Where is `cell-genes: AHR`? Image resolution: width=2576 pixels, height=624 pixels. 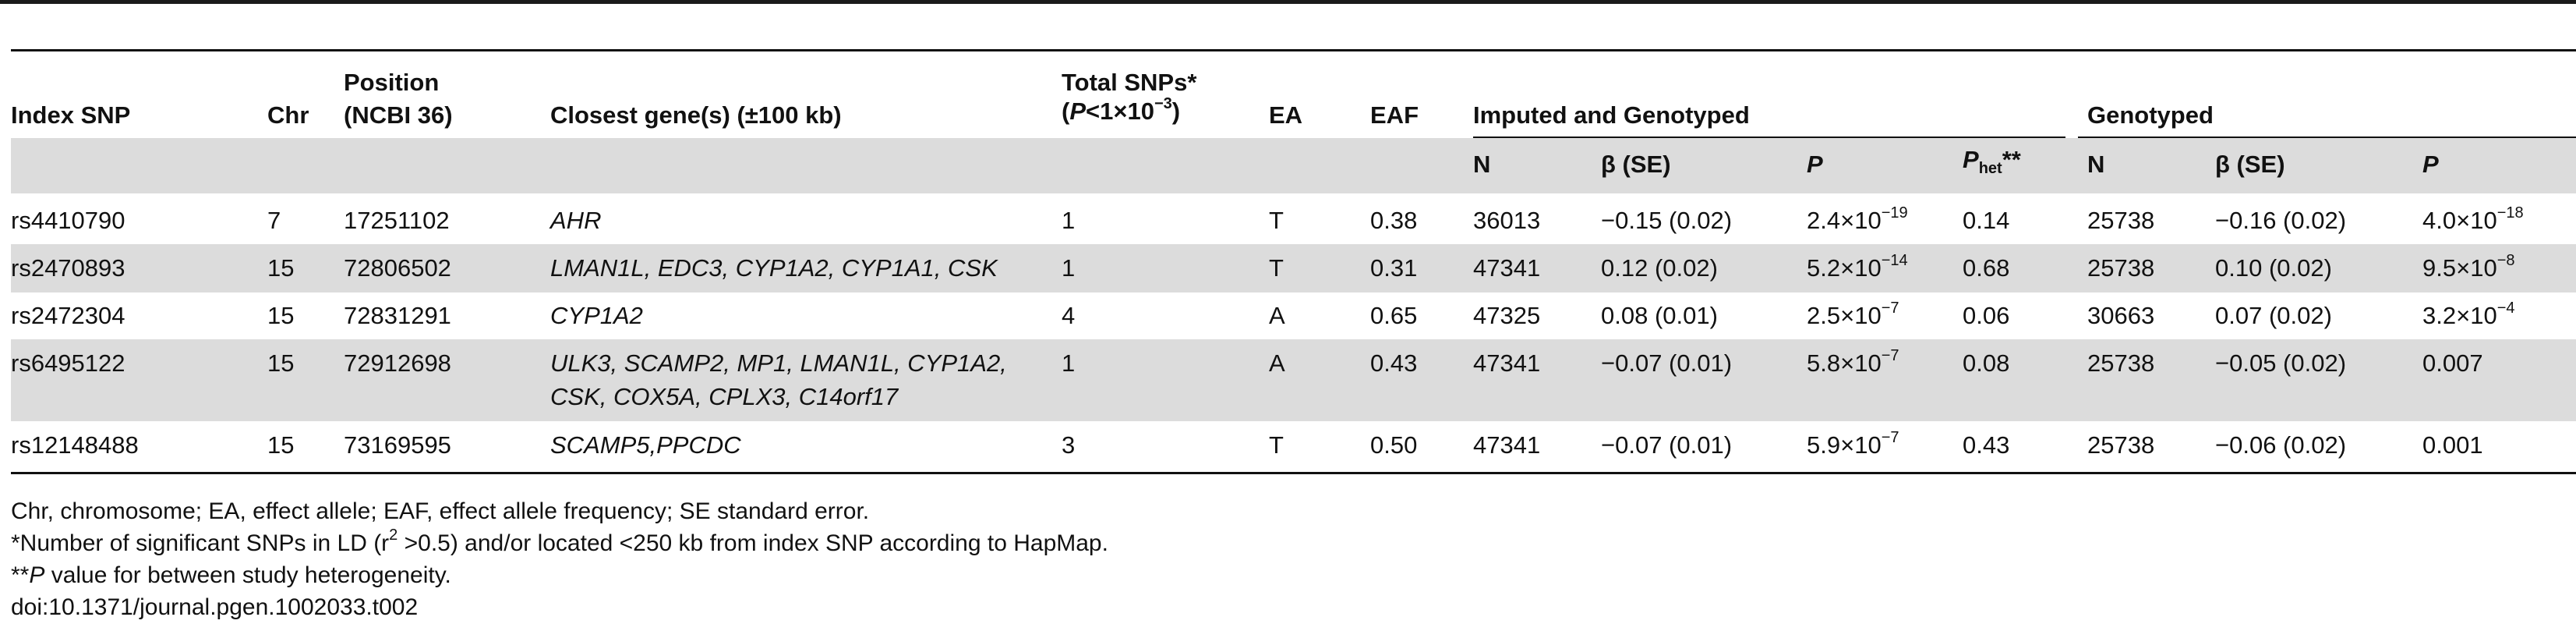 cell-genes: AHR is located at coordinates (576, 221).